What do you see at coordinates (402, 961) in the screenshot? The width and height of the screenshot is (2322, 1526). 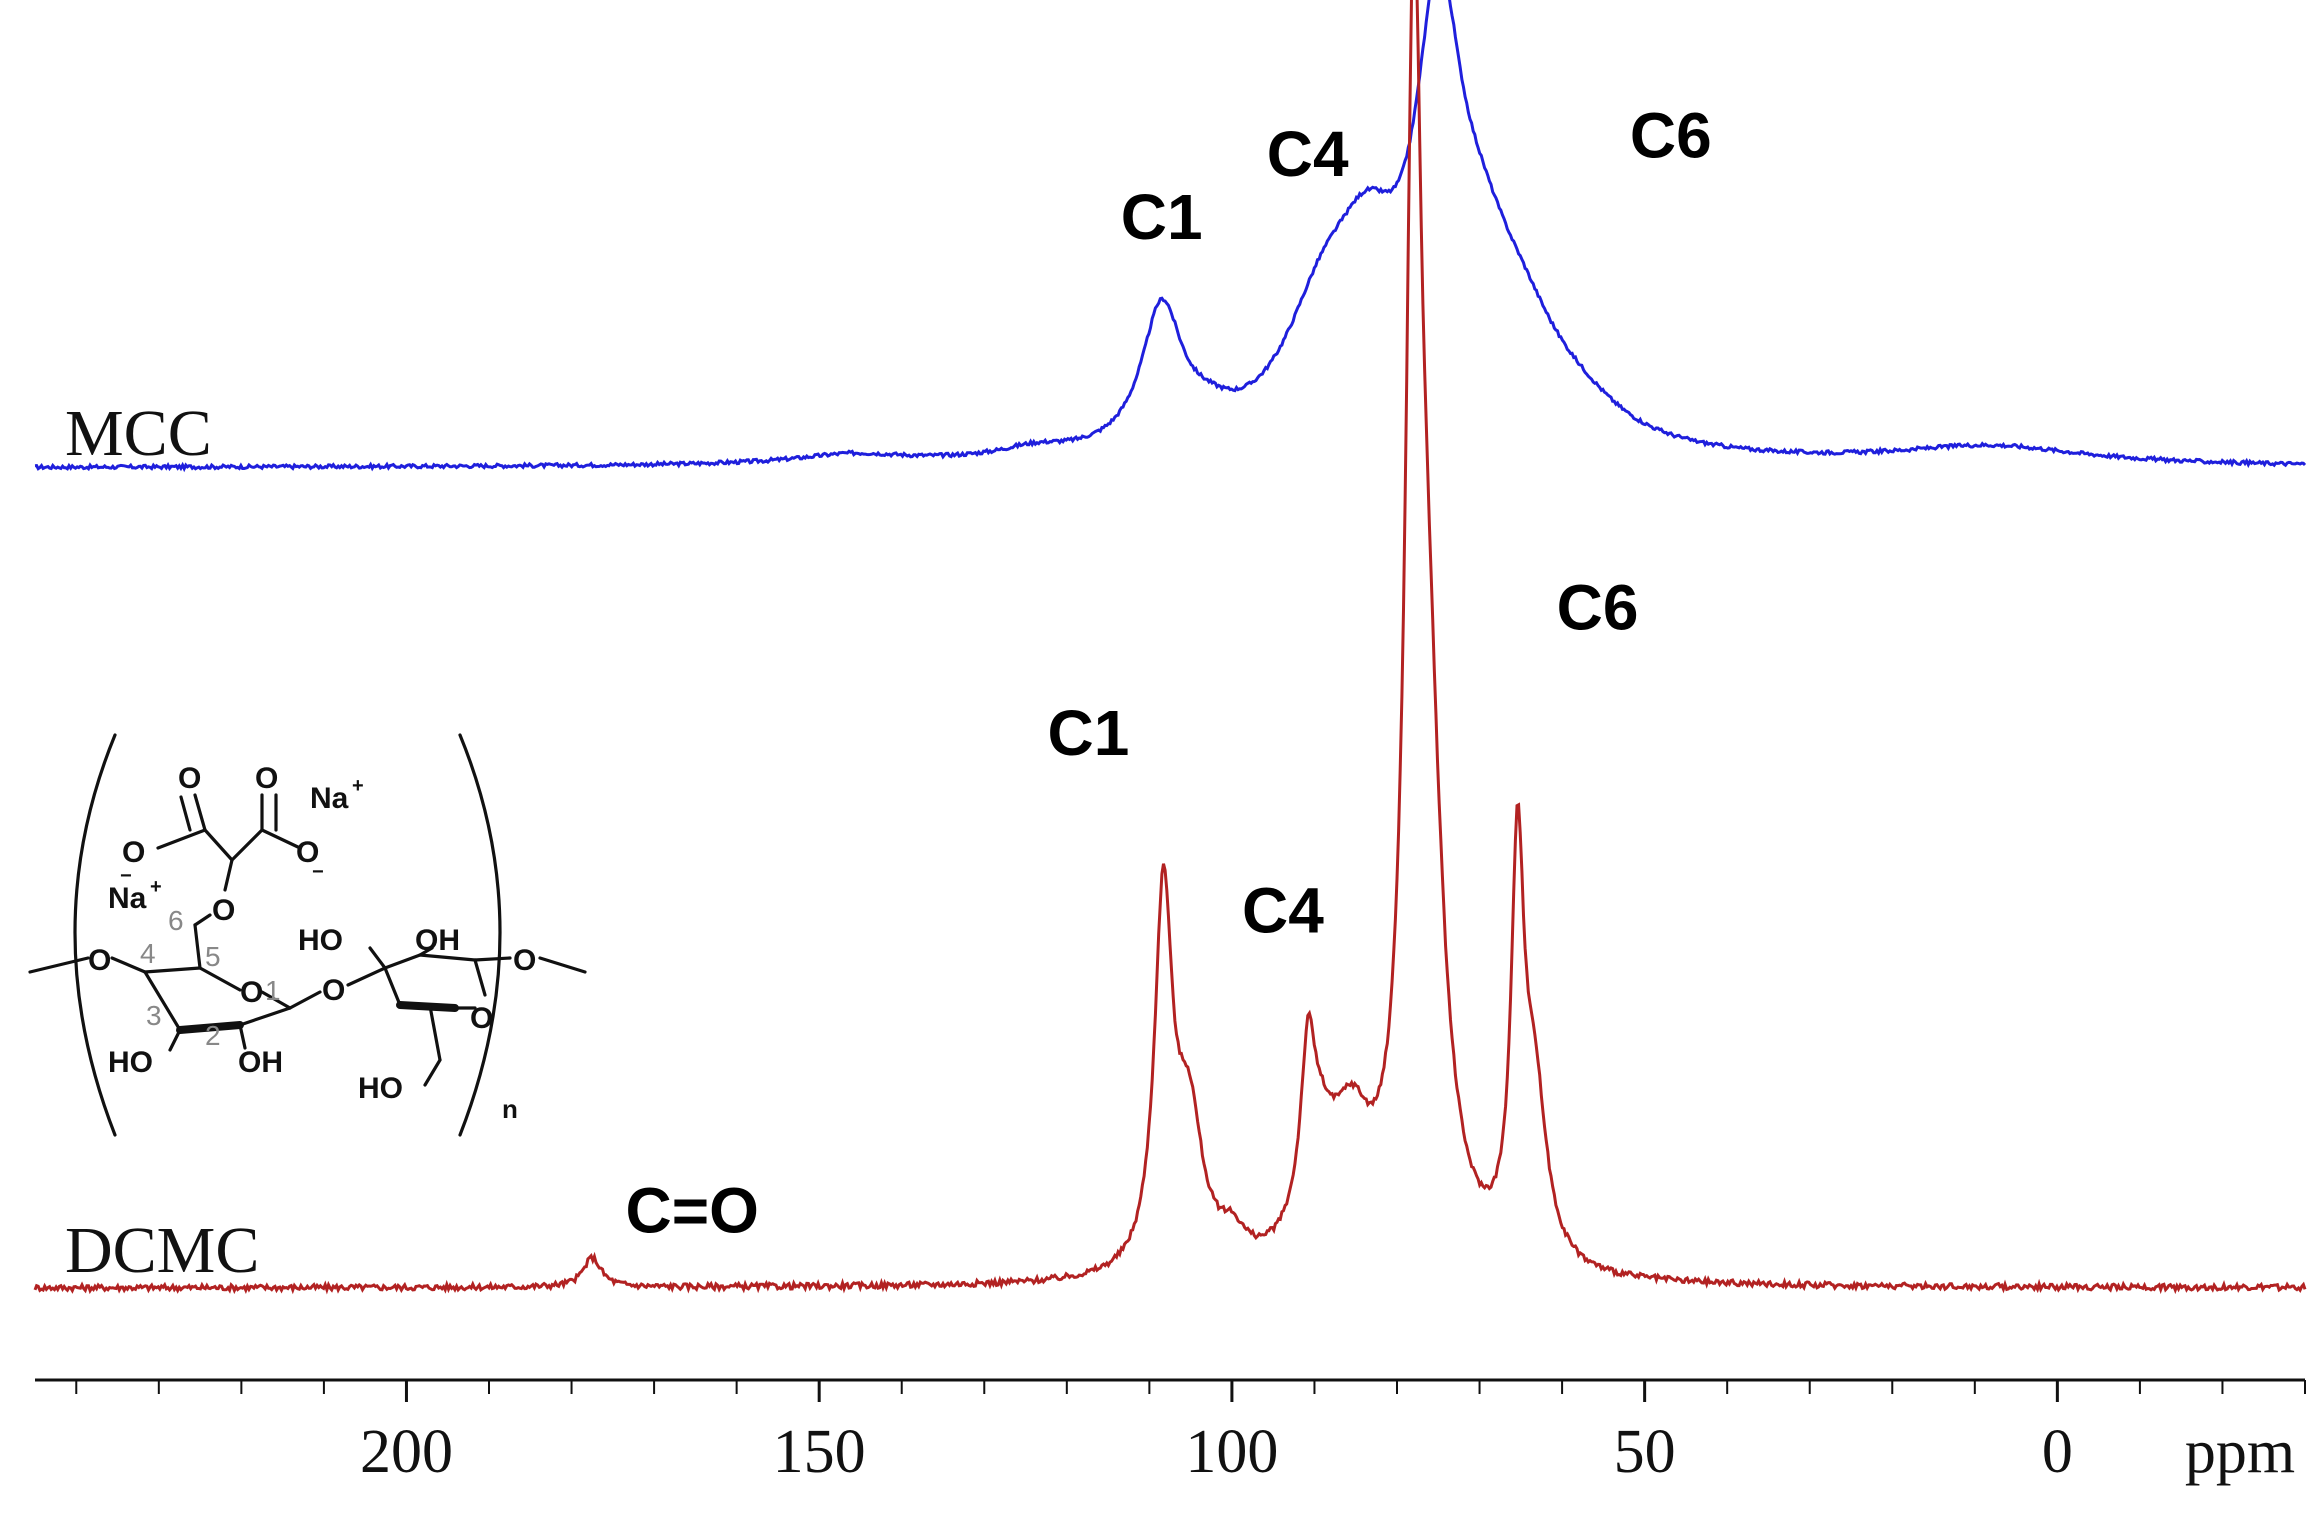 I see `bond-c4p-c5p` at bounding box center [402, 961].